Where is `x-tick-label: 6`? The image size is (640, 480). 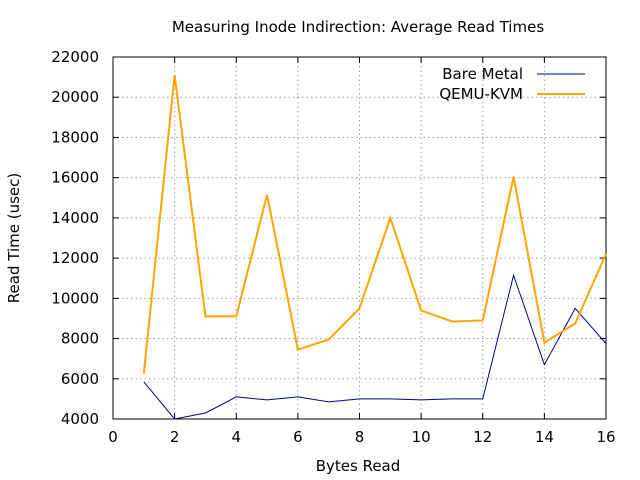
x-tick-label: 6 is located at coordinates (298, 437).